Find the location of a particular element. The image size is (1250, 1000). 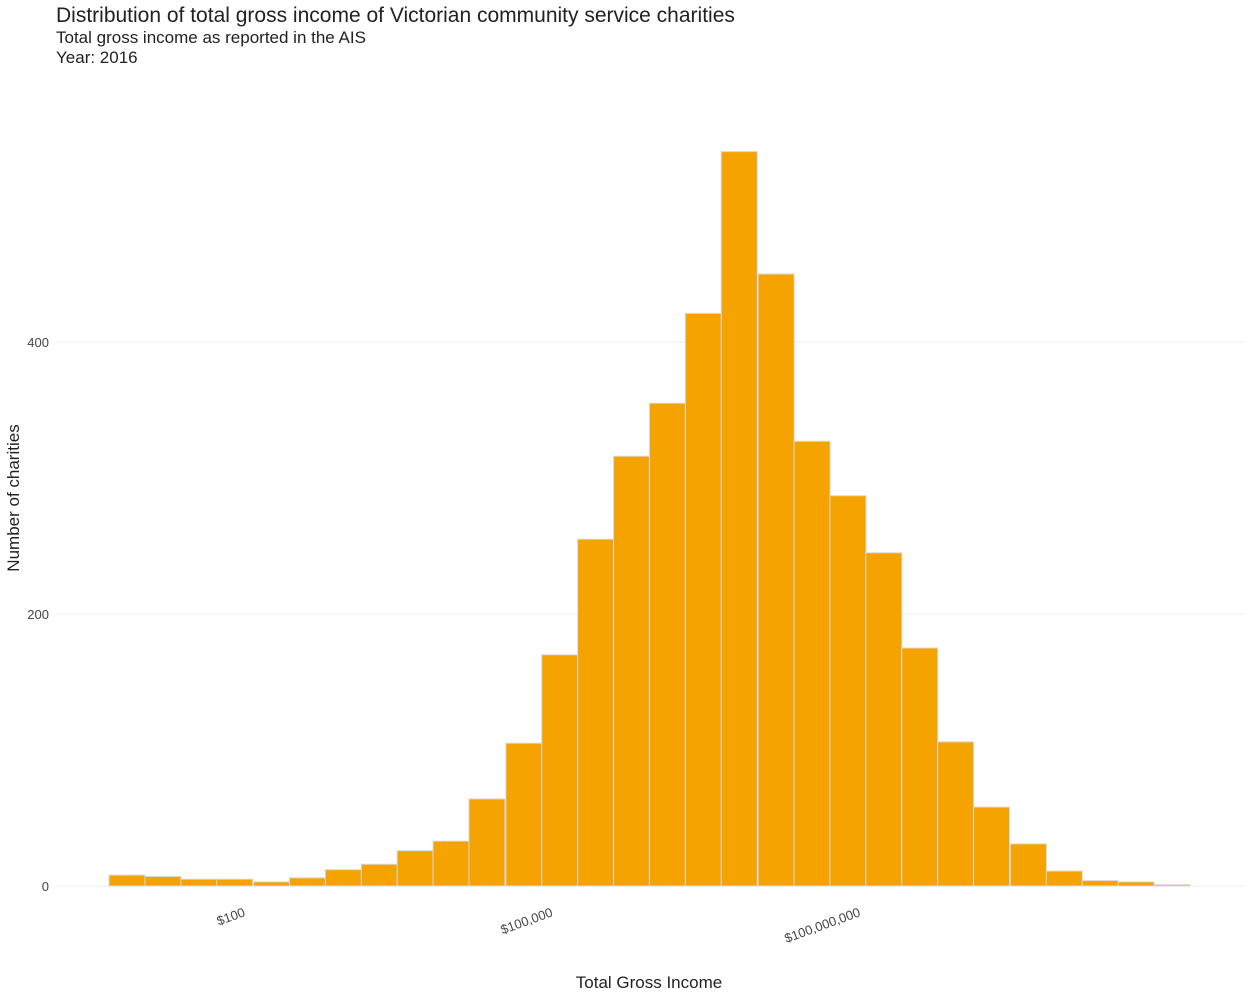

x-tick-label: $100,000,000 is located at coordinates (822, 924).